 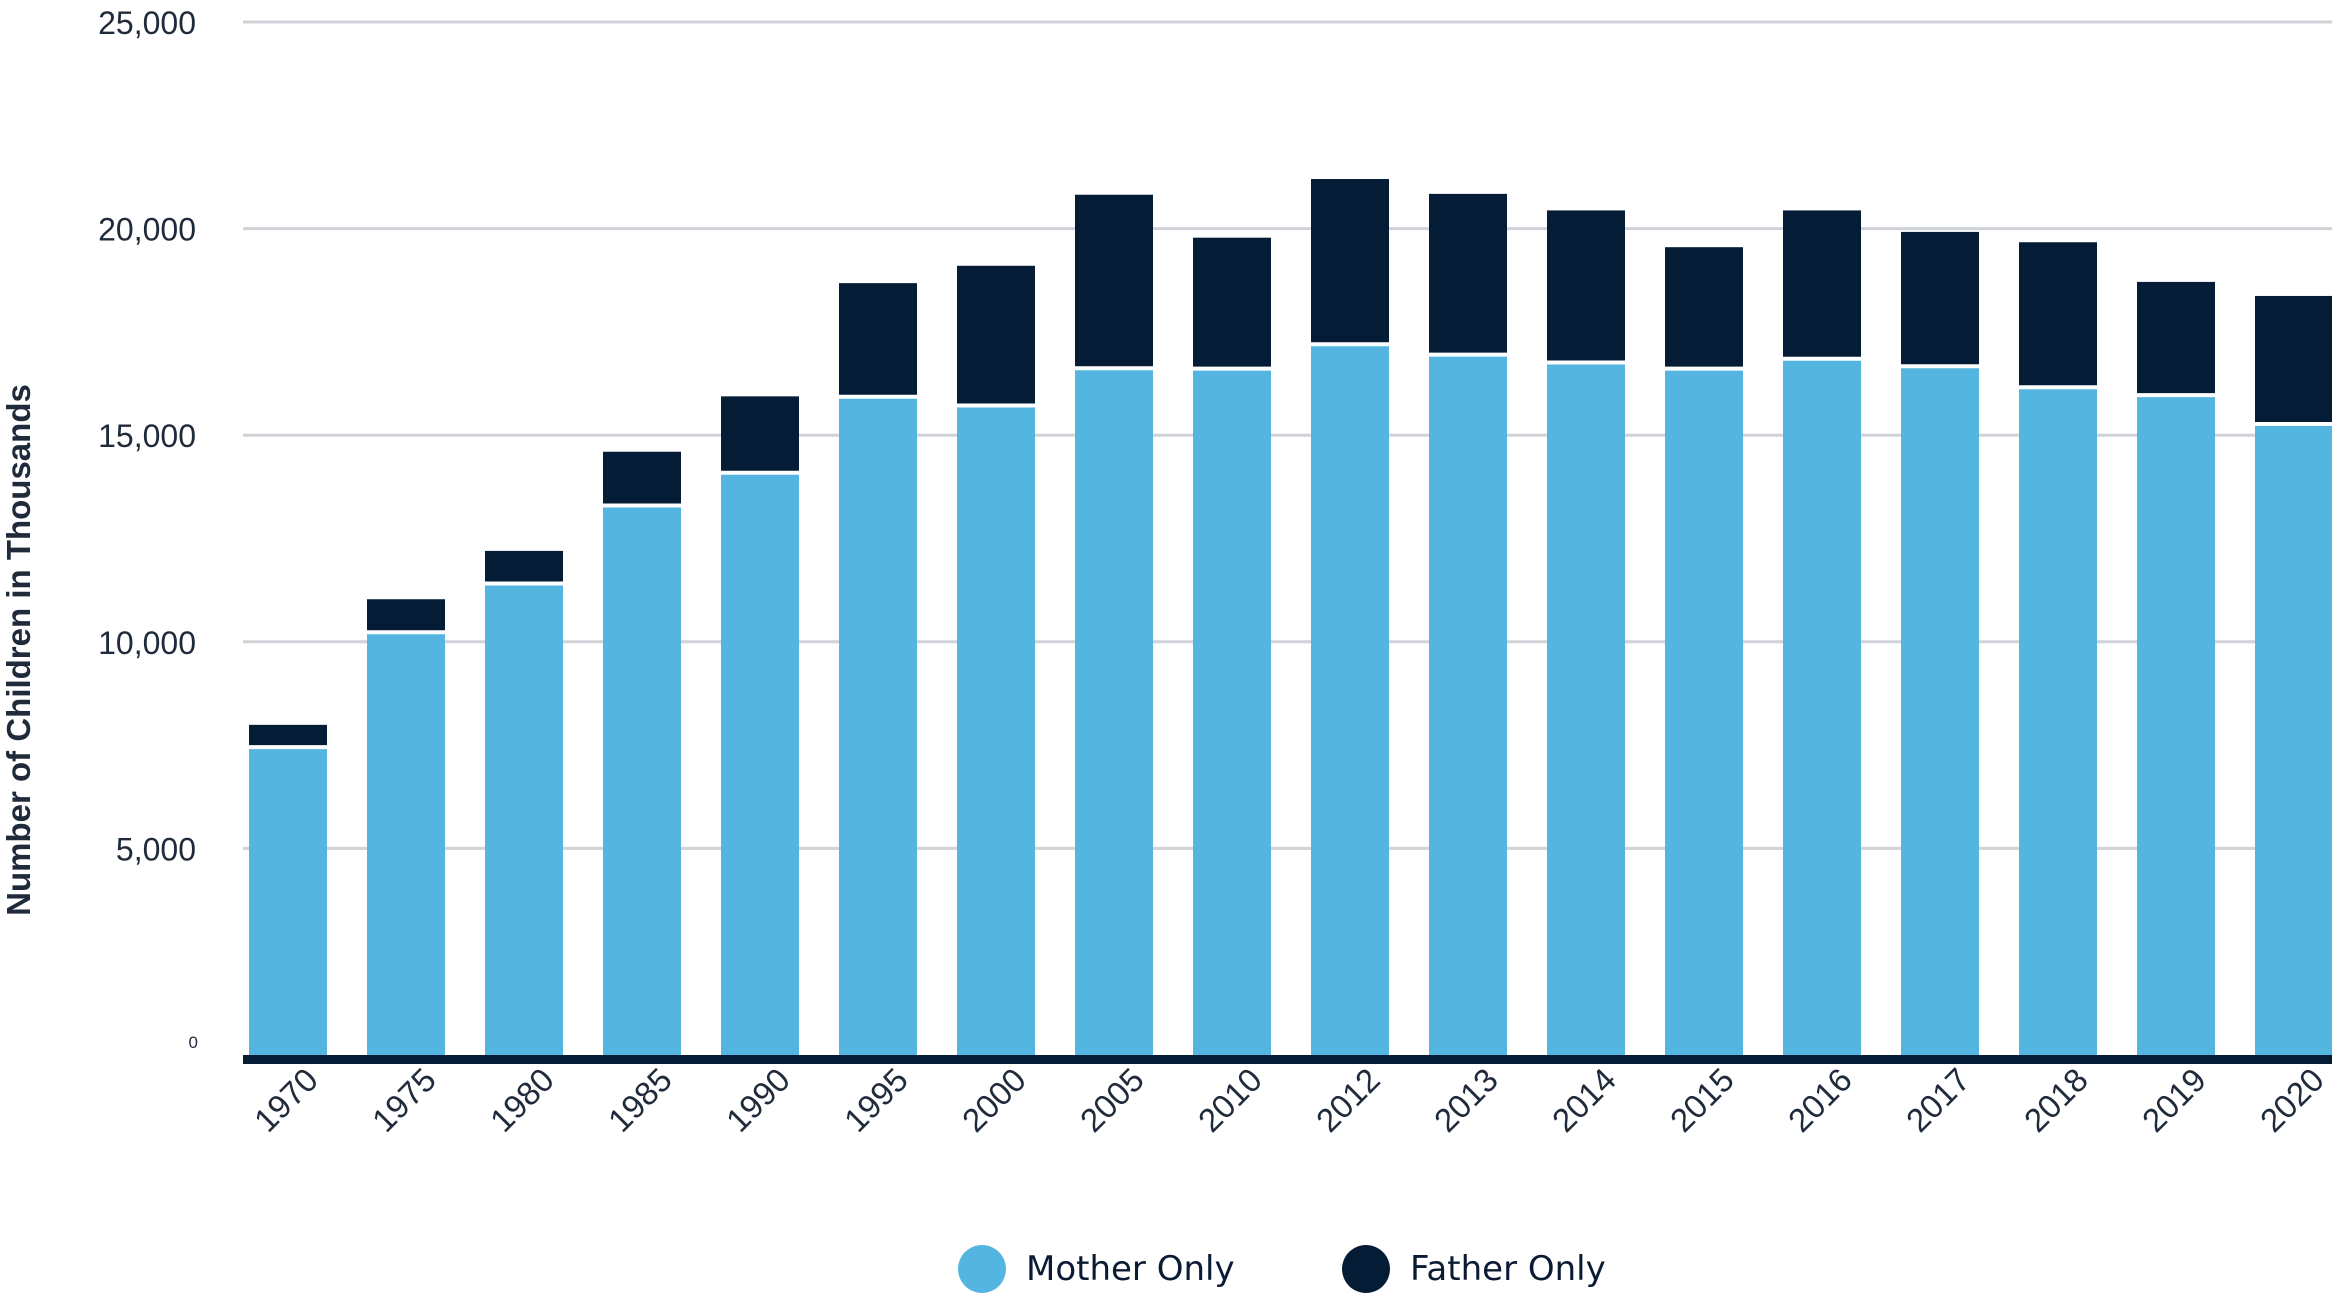 What do you see at coordinates (522, 1100) in the screenshot?
I see `x-tick-label: 1980` at bounding box center [522, 1100].